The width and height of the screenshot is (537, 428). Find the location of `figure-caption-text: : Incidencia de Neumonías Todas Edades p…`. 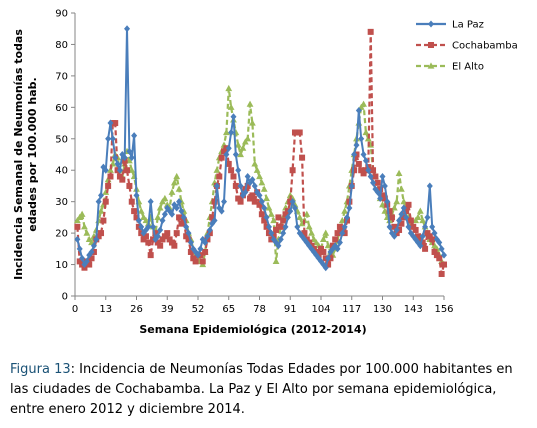

figure-caption-text: : Incidencia de Neumonías Todas Edades p… is located at coordinates (261, 389).